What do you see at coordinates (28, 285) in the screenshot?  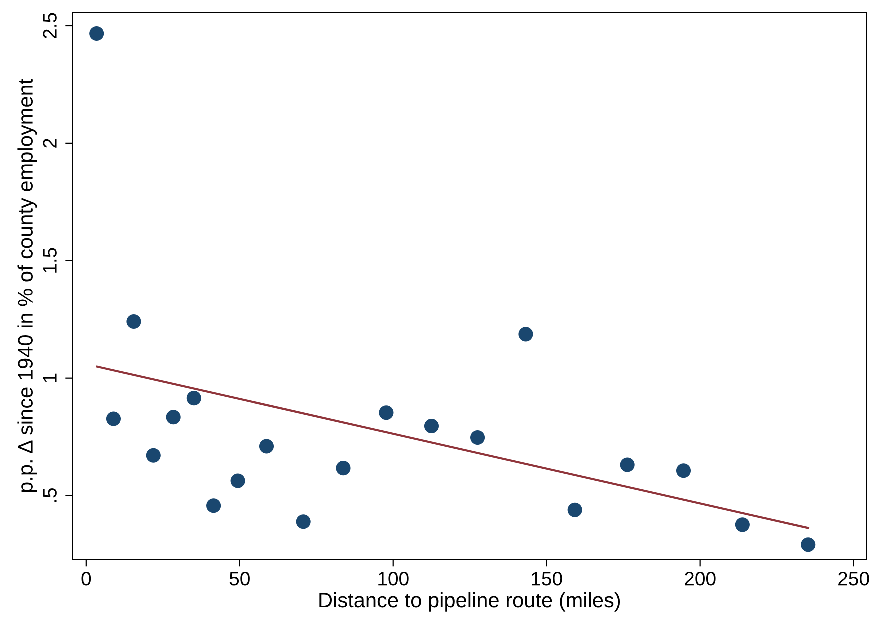 I see `y-axis-title: p.p. Δ since 1940 in % of county employment` at bounding box center [28, 285].